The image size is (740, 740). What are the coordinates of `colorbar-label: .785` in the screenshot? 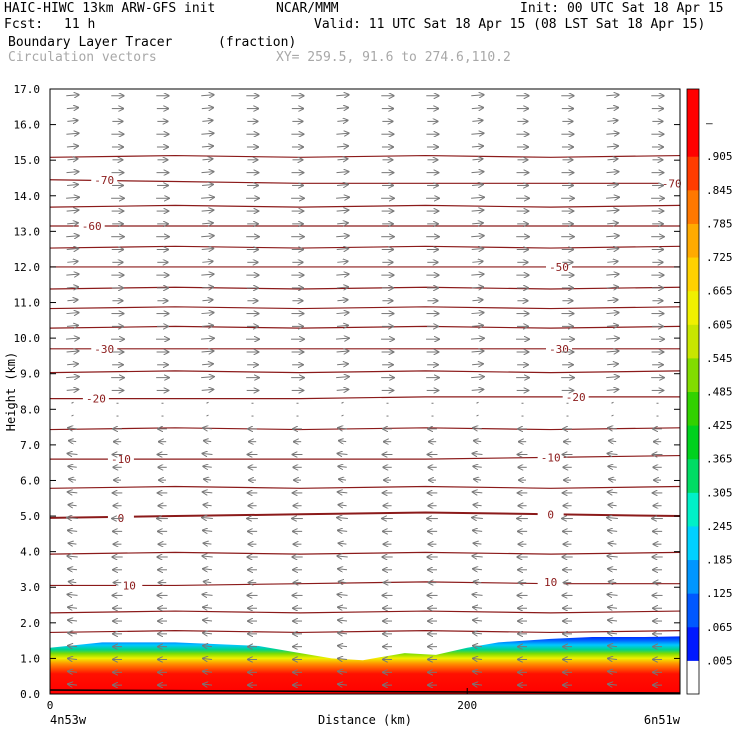 It's located at (719, 223).